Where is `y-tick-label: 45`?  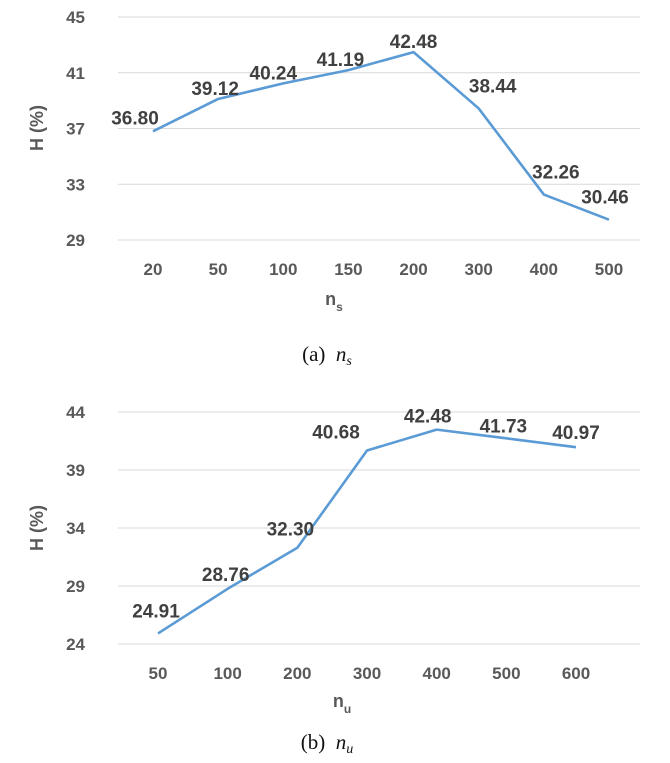
y-tick-label: 45 is located at coordinates (75, 17).